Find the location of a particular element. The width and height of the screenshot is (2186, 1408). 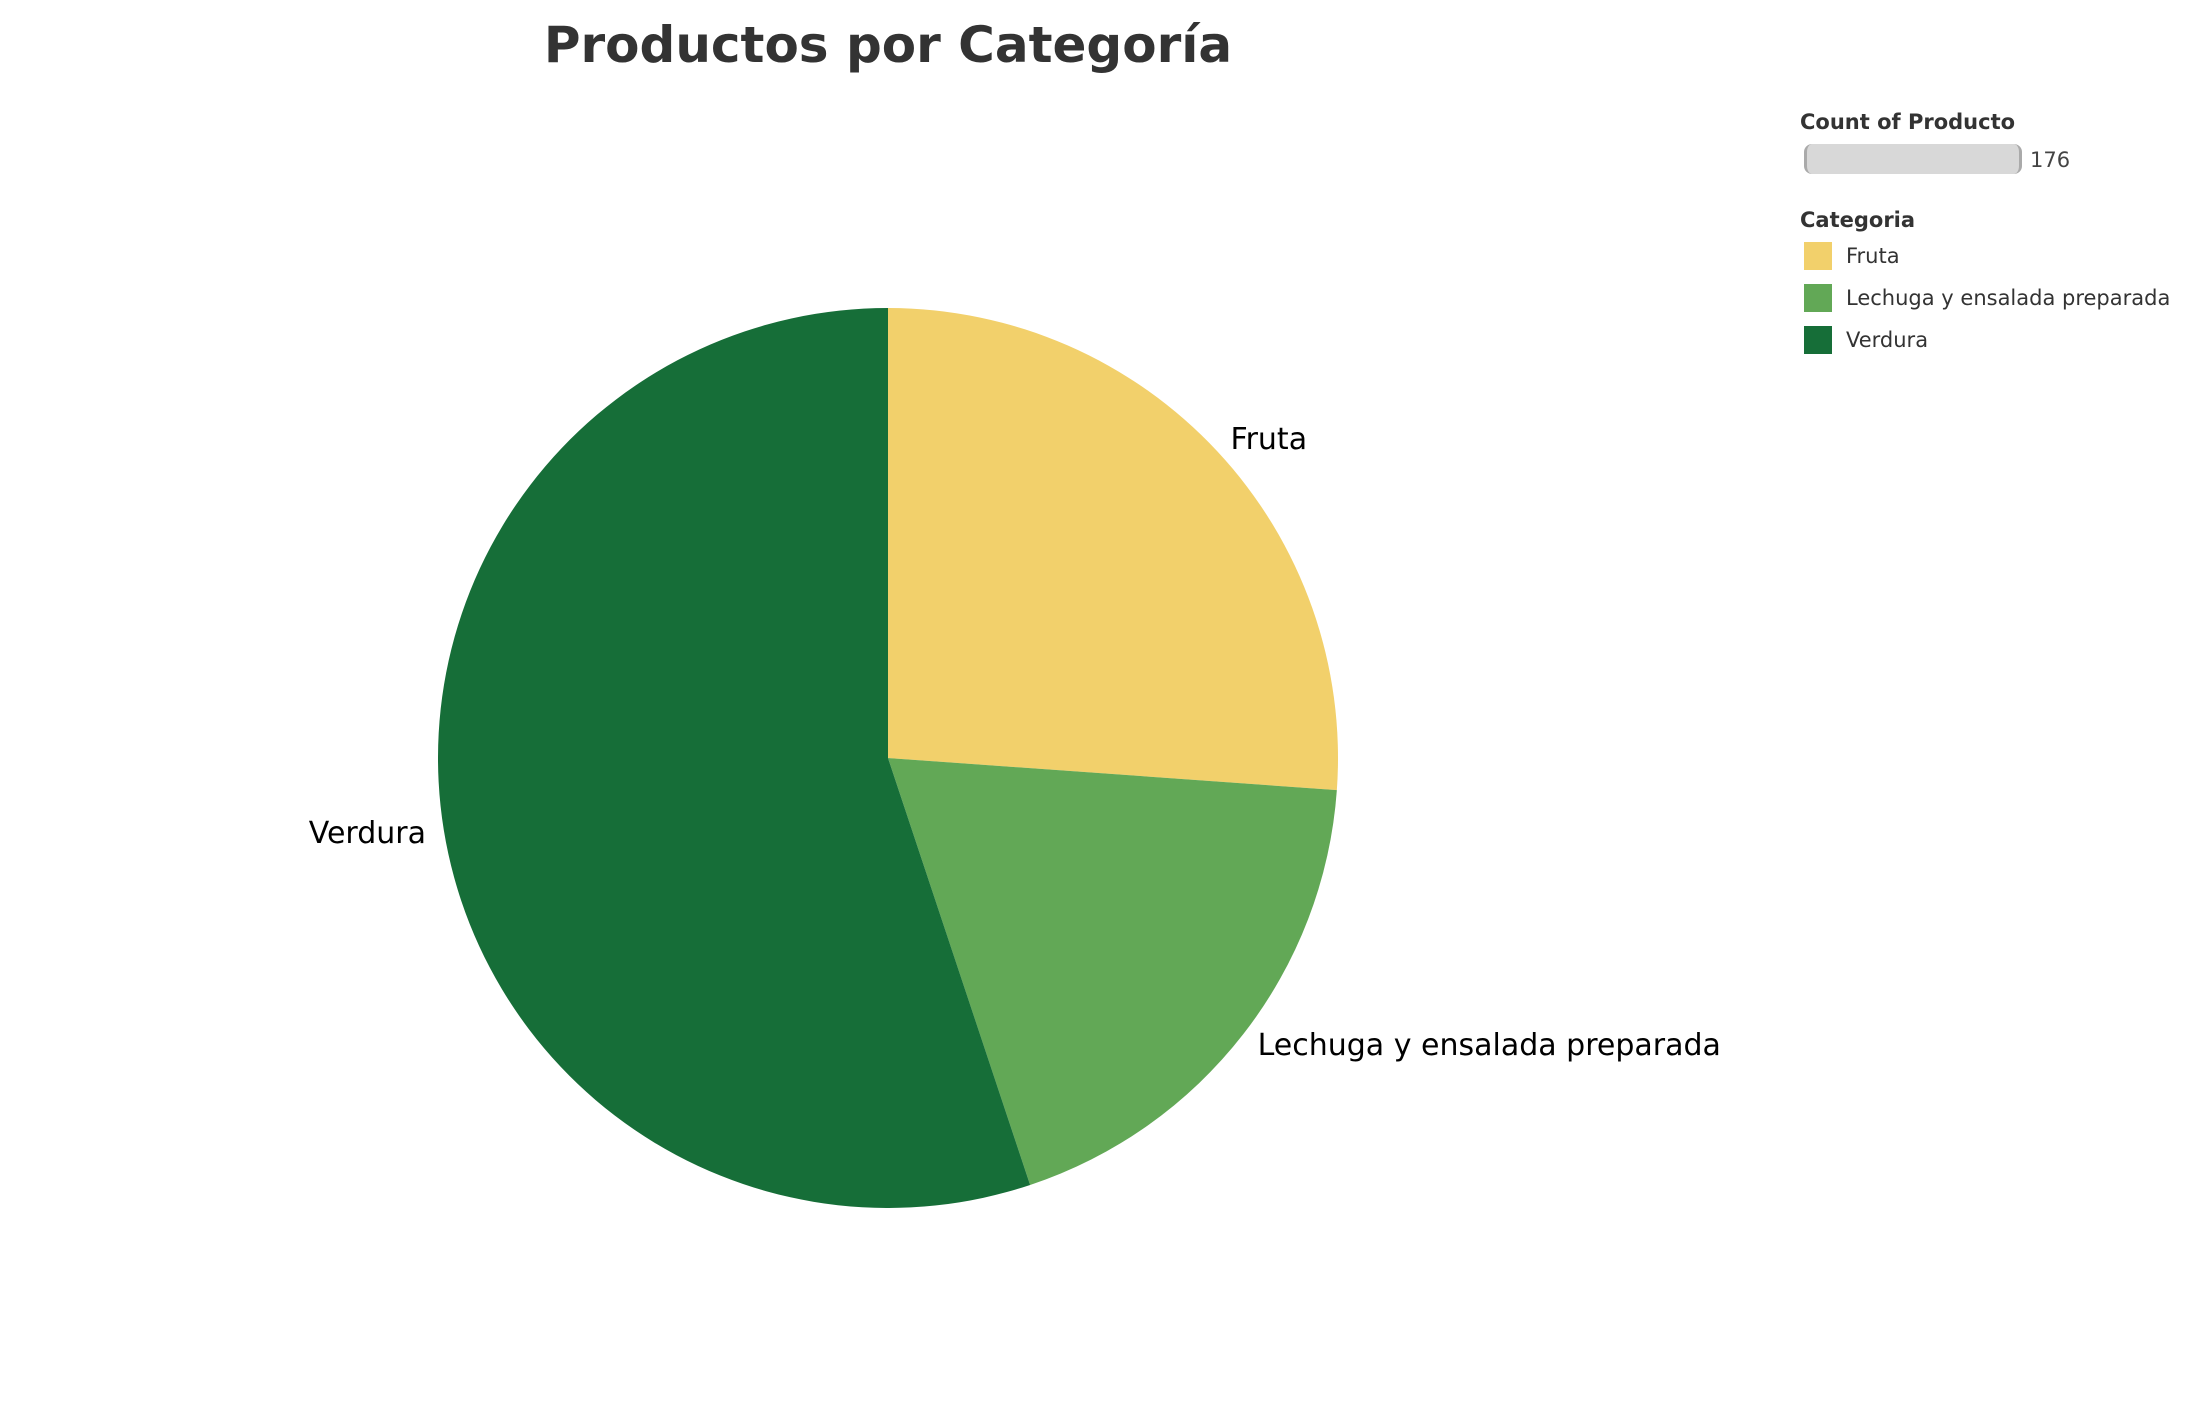

legend-label-verdura: Verdura is located at coordinates (1887, 340).